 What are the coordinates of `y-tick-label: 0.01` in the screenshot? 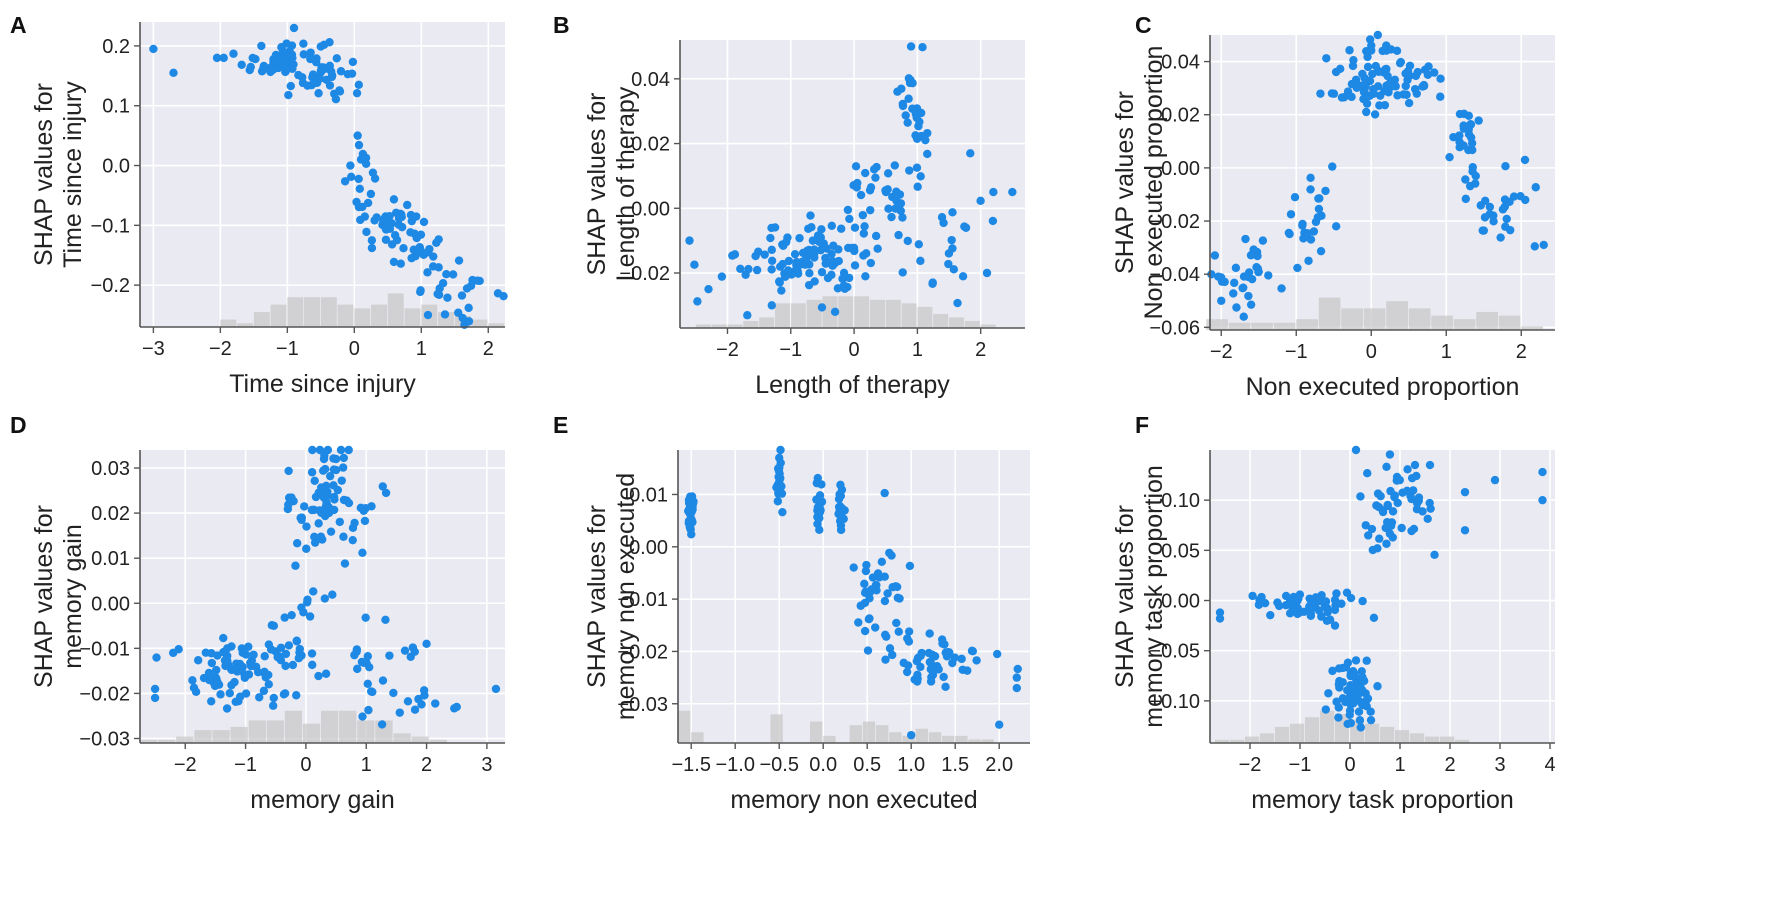 It's located at (648, 495).